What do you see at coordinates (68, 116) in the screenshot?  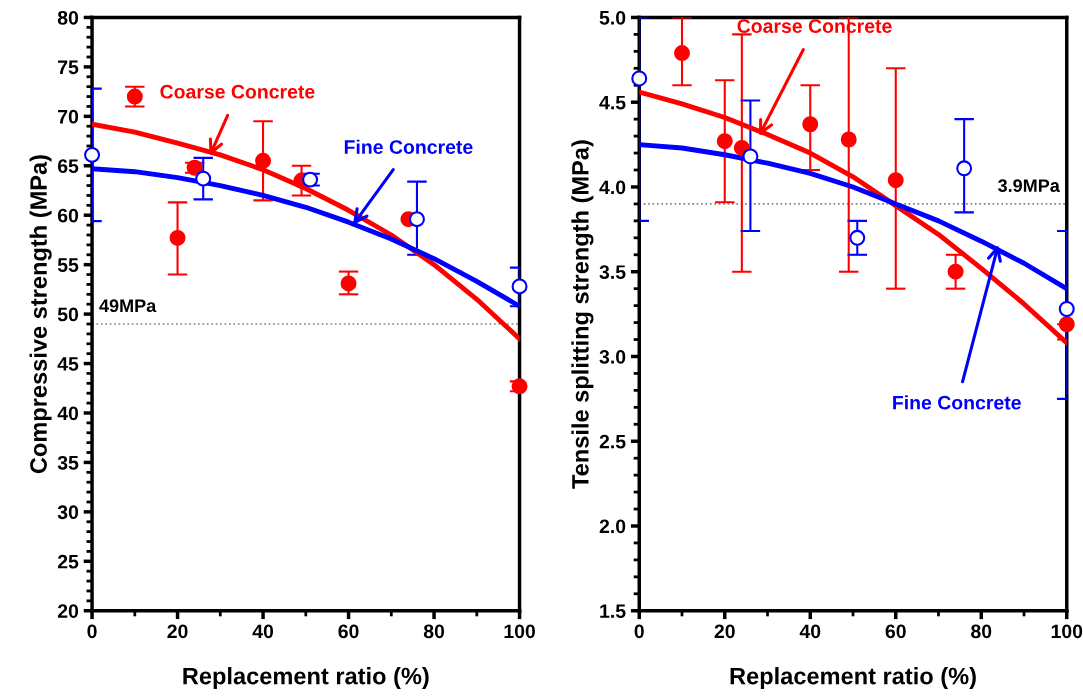 I see `y-tick-label: 70` at bounding box center [68, 116].